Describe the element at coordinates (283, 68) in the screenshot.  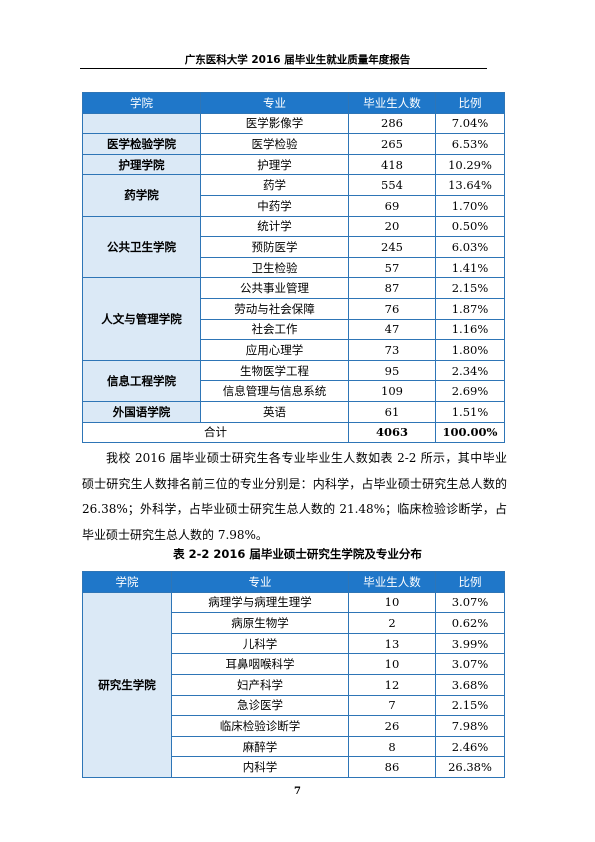
I see `header-divider` at that location.